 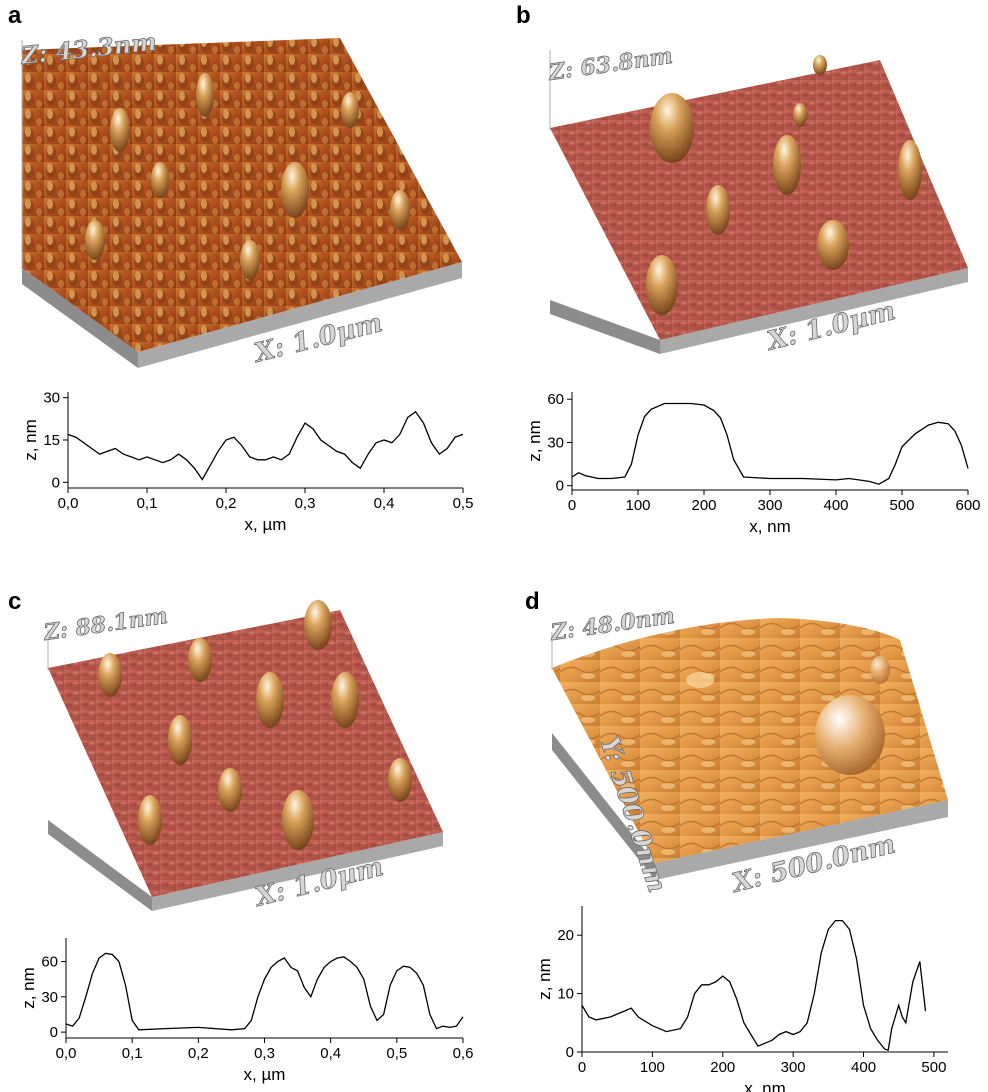 I want to click on profile-chart-a: 0,0 0,1 0,2 0,3 0,4 0,5 0 15 30 x, µm z, nm, so click(x=247, y=462).